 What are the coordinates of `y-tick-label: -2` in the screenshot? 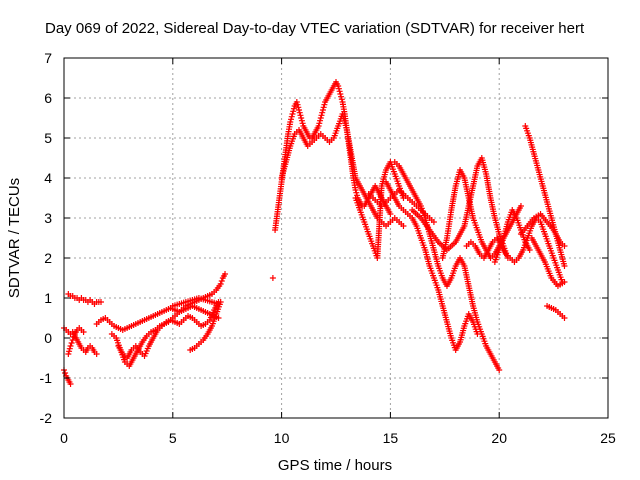 It's located at (46, 418).